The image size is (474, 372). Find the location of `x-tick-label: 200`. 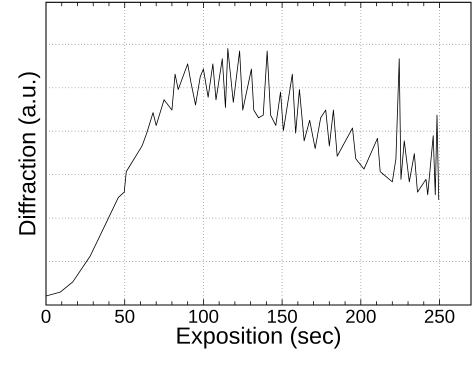

x-tick-label: 200 is located at coordinates (361, 316).